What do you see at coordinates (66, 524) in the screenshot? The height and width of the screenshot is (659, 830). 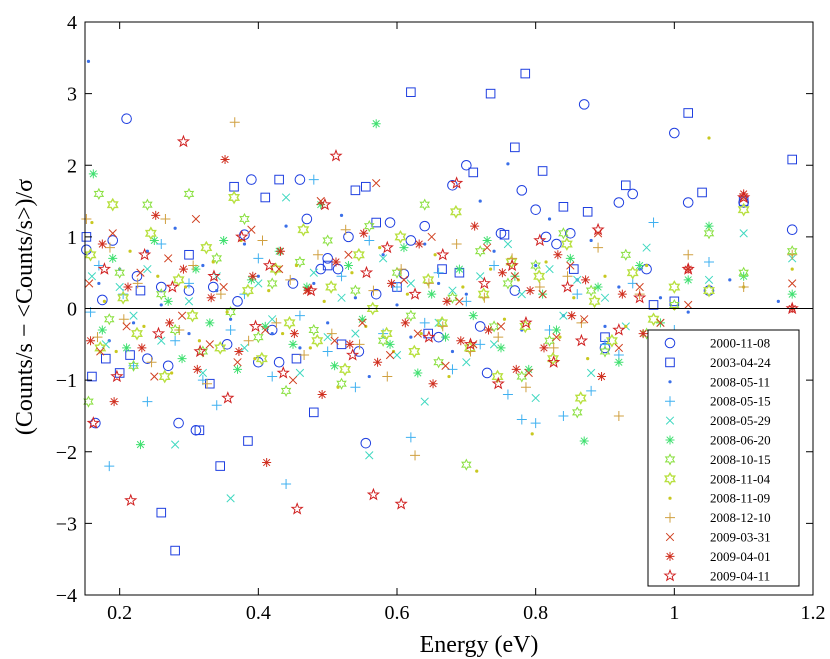 I see `y-tick-label: −3` at bounding box center [66, 524].